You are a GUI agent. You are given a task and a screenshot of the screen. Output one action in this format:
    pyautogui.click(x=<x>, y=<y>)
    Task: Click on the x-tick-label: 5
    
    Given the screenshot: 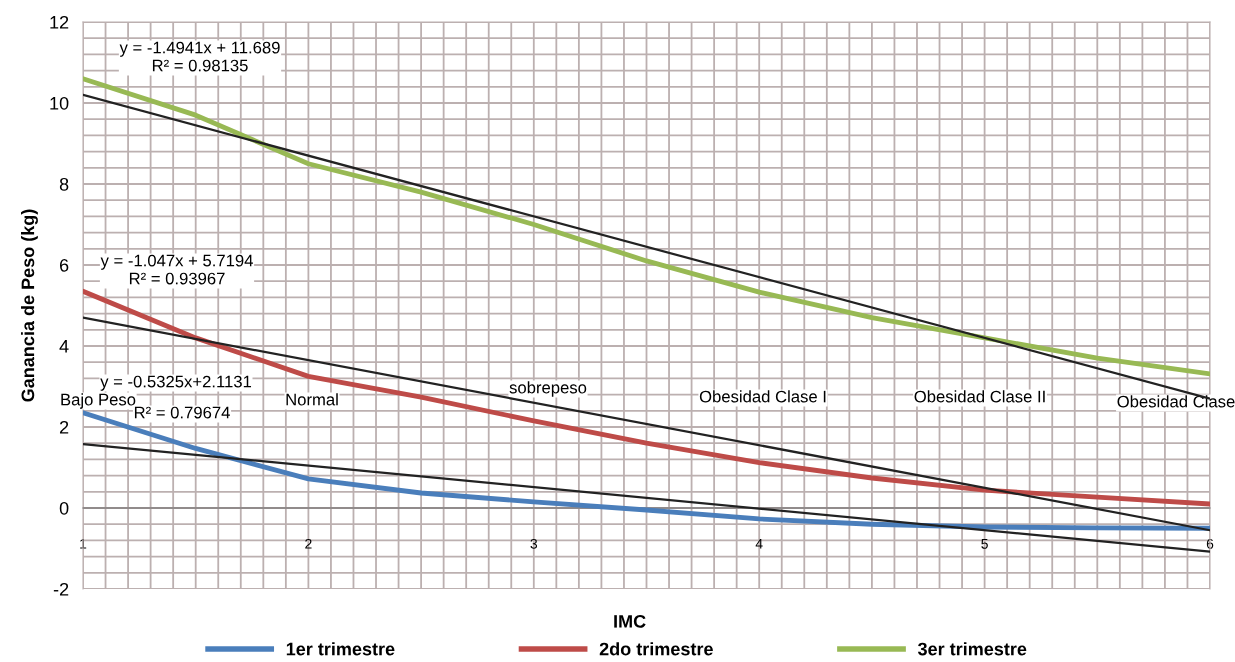 What is the action you would take?
    pyautogui.click(x=984, y=544)
    